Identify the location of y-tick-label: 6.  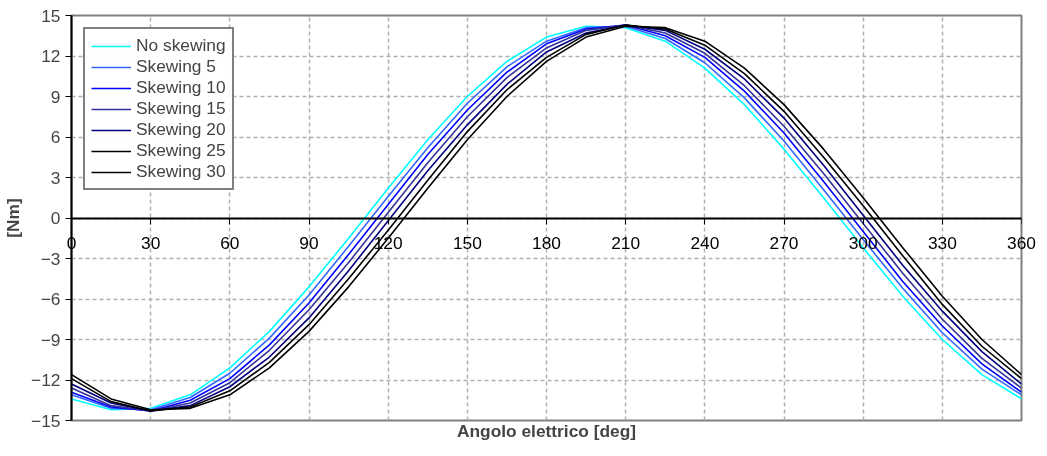
(55, 137).